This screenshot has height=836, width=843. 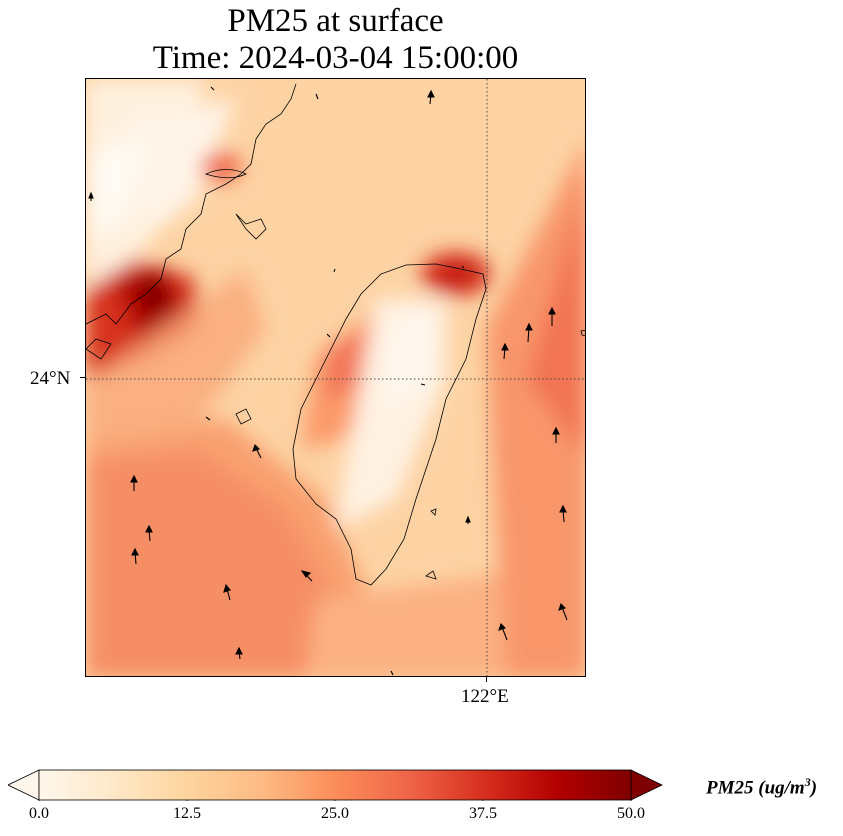 I want to click on colorbar-variable: PM25, so click(x=730, y=788).